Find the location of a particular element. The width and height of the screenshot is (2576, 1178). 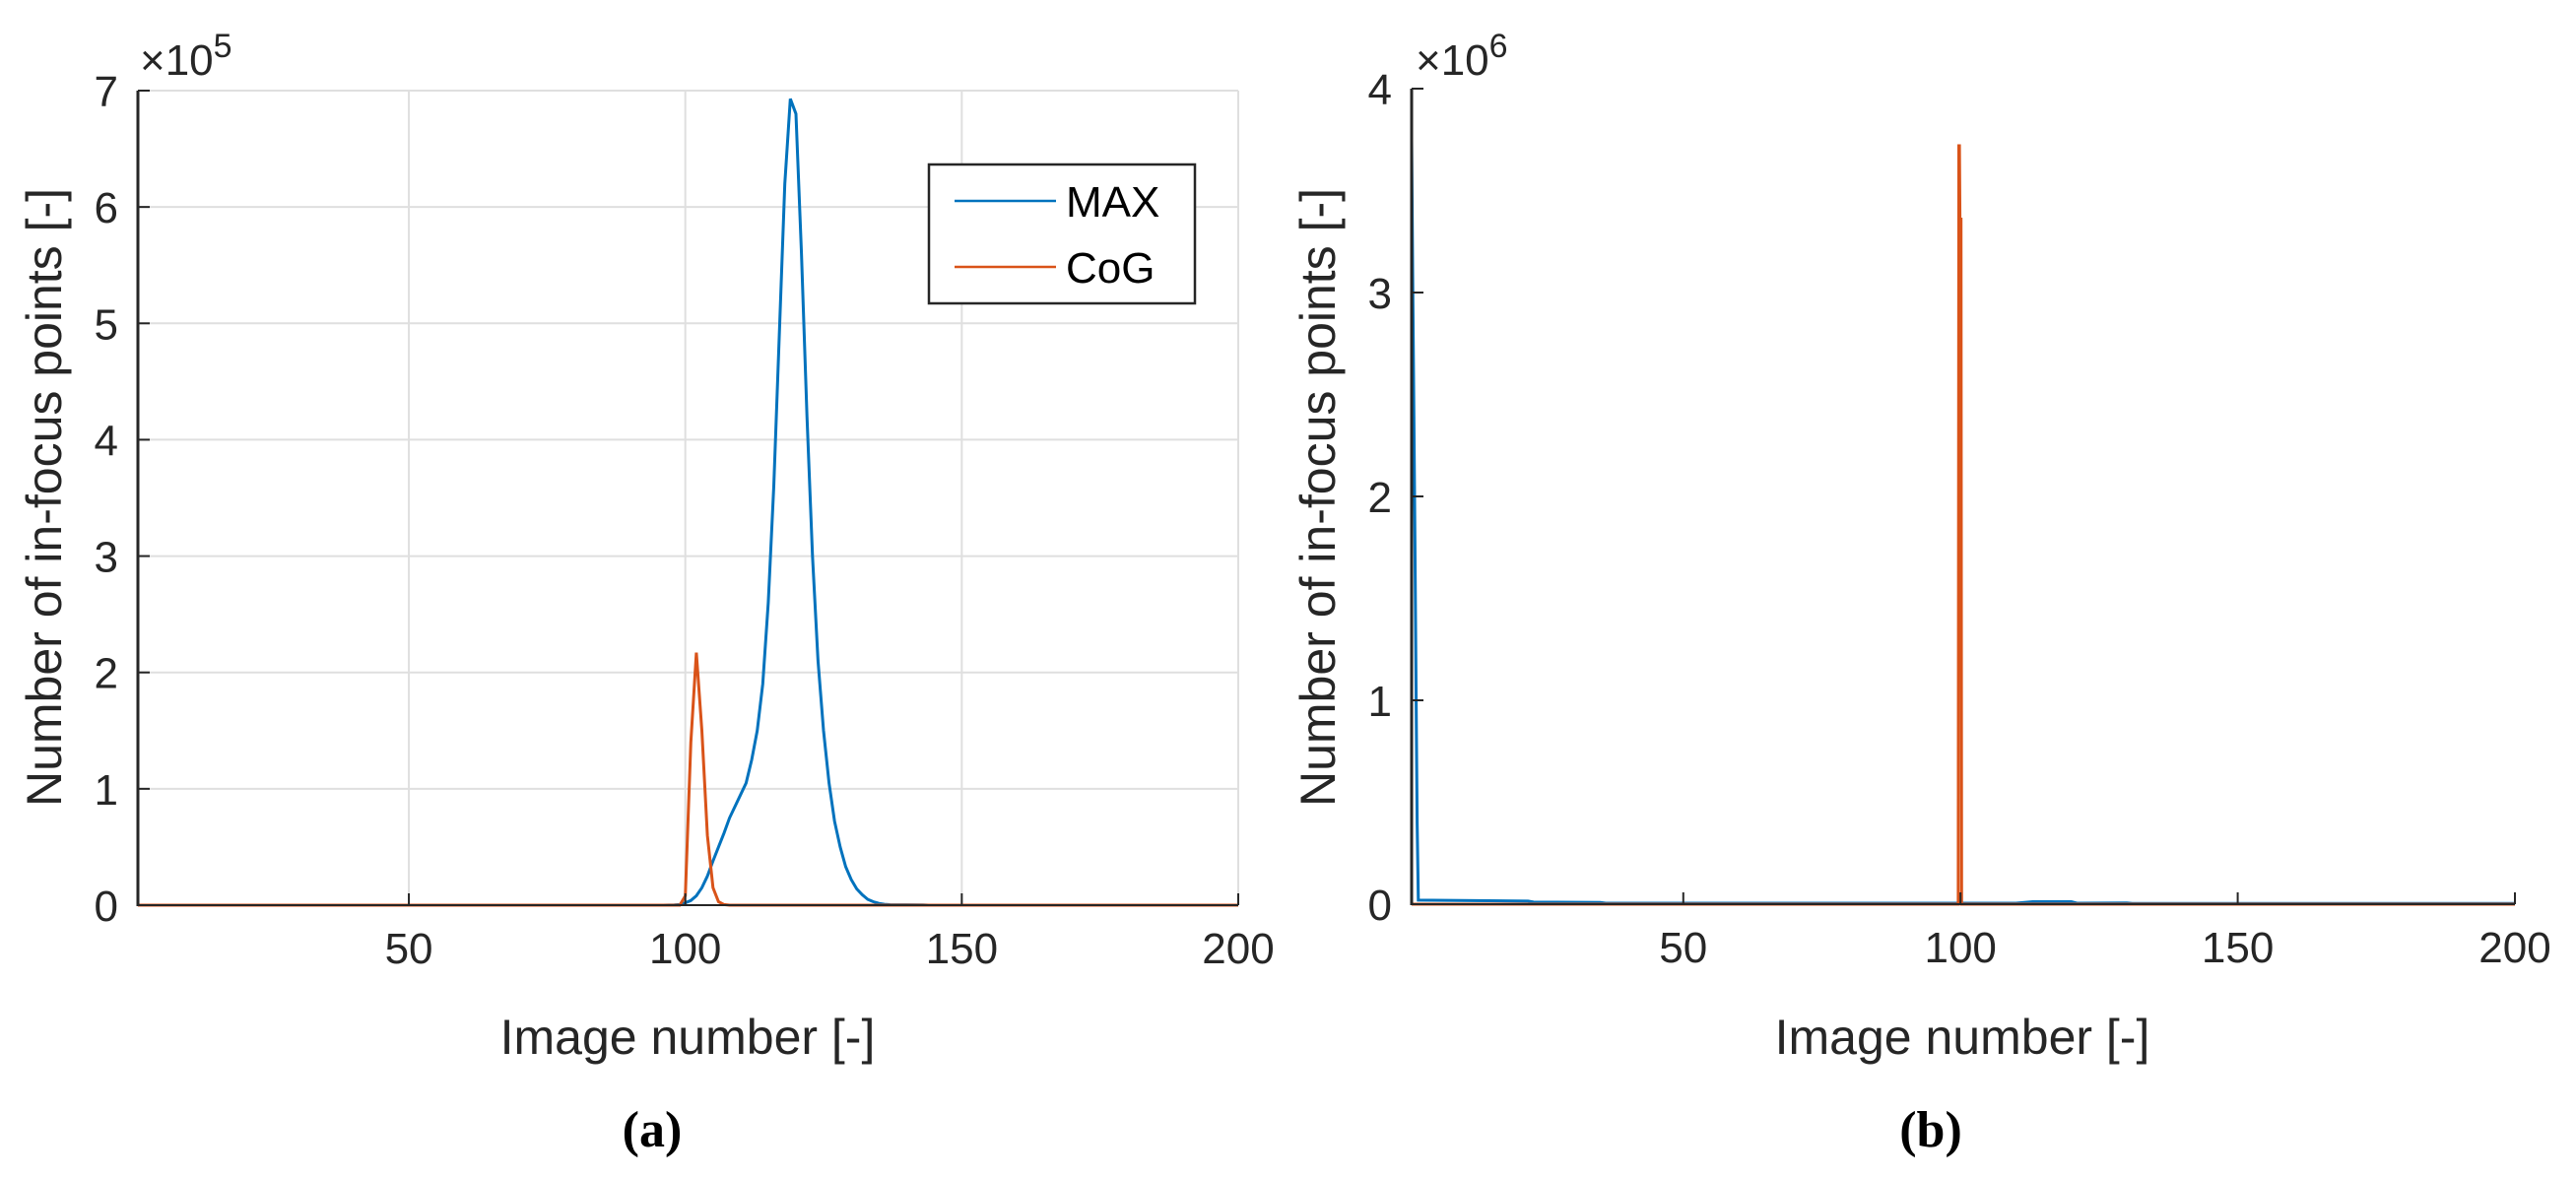

legend: MAX CoG is located at coordinates (1062, 234).